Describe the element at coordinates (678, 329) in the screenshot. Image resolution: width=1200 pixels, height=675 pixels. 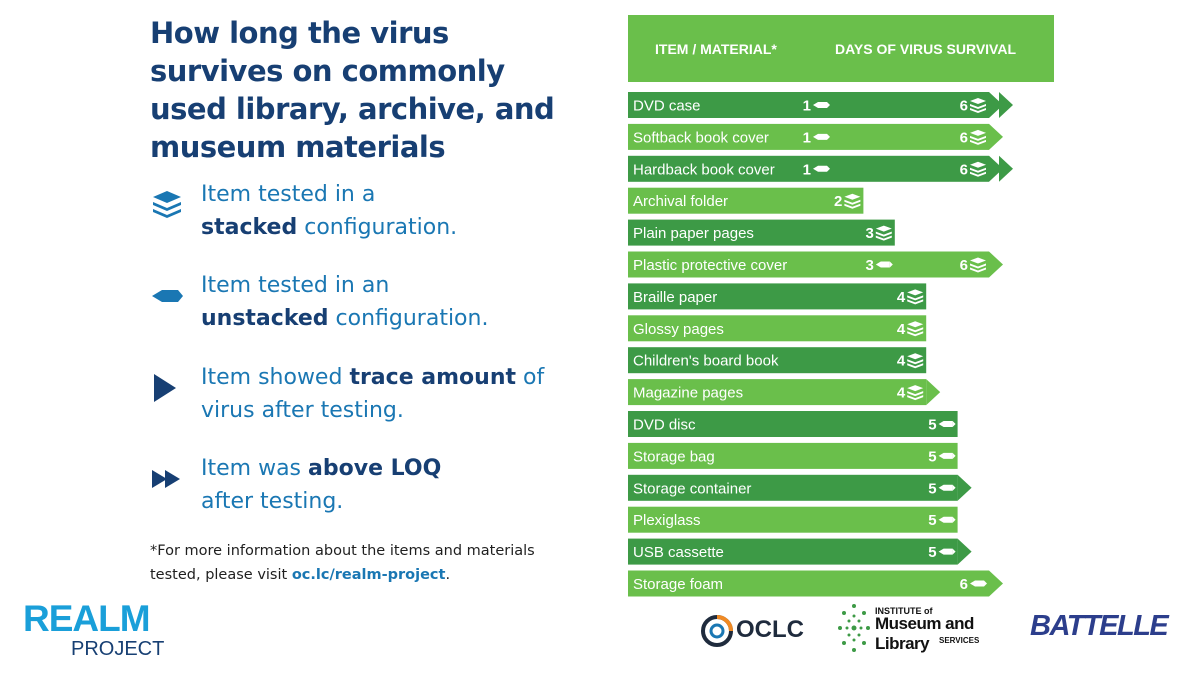
I see `row-label-7: Glossy pages` at that location.